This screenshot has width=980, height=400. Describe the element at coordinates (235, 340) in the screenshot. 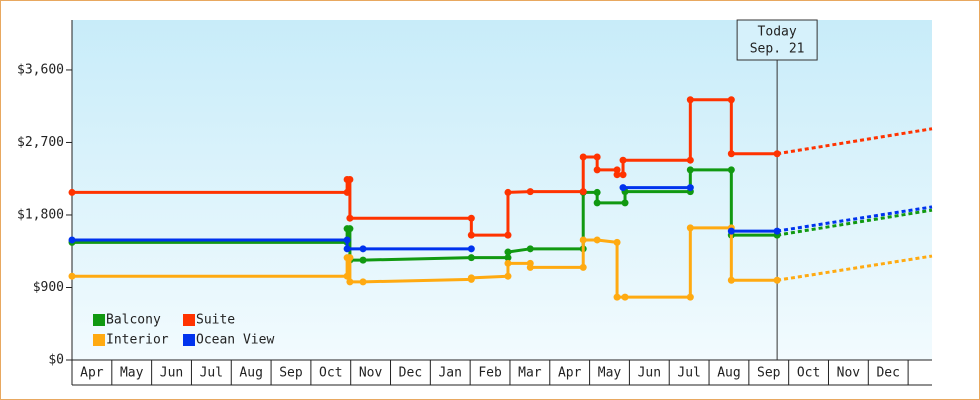

I see `legend-label: Ocean View` at that location.